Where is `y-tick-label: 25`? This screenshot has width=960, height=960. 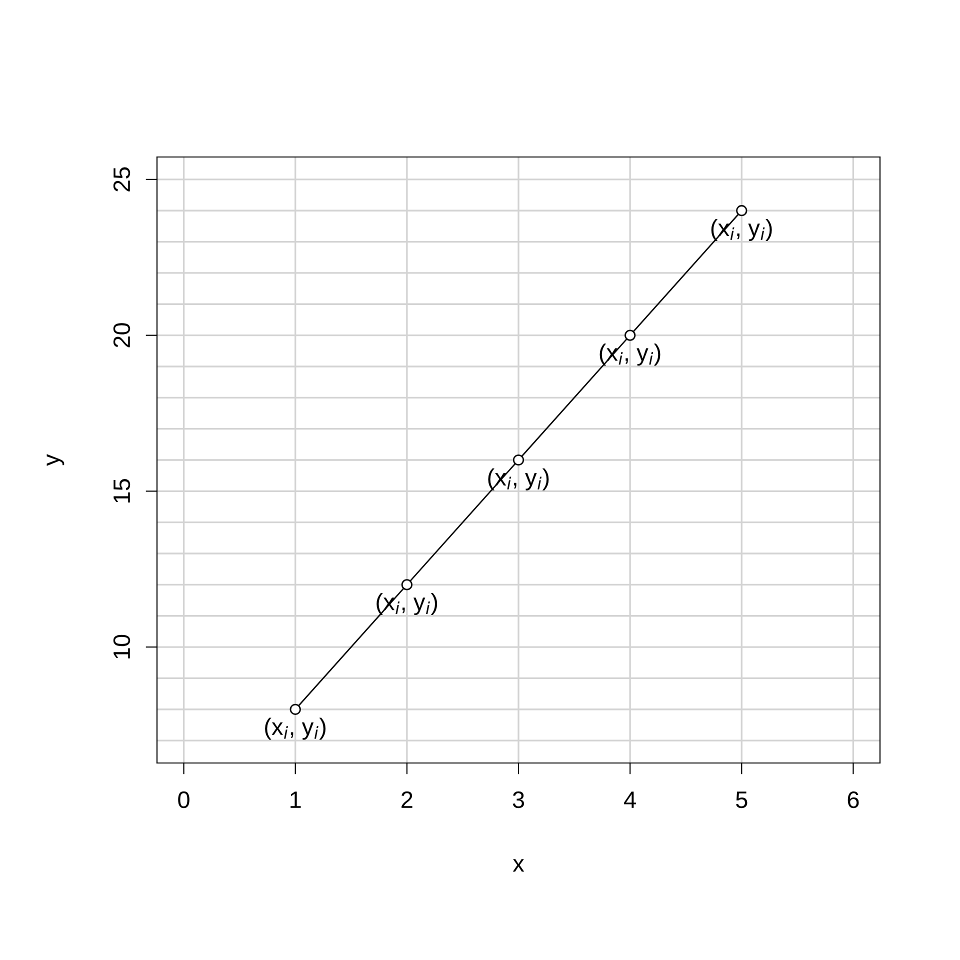 y-tick-label: 25 is located at coordinates (121, 179).